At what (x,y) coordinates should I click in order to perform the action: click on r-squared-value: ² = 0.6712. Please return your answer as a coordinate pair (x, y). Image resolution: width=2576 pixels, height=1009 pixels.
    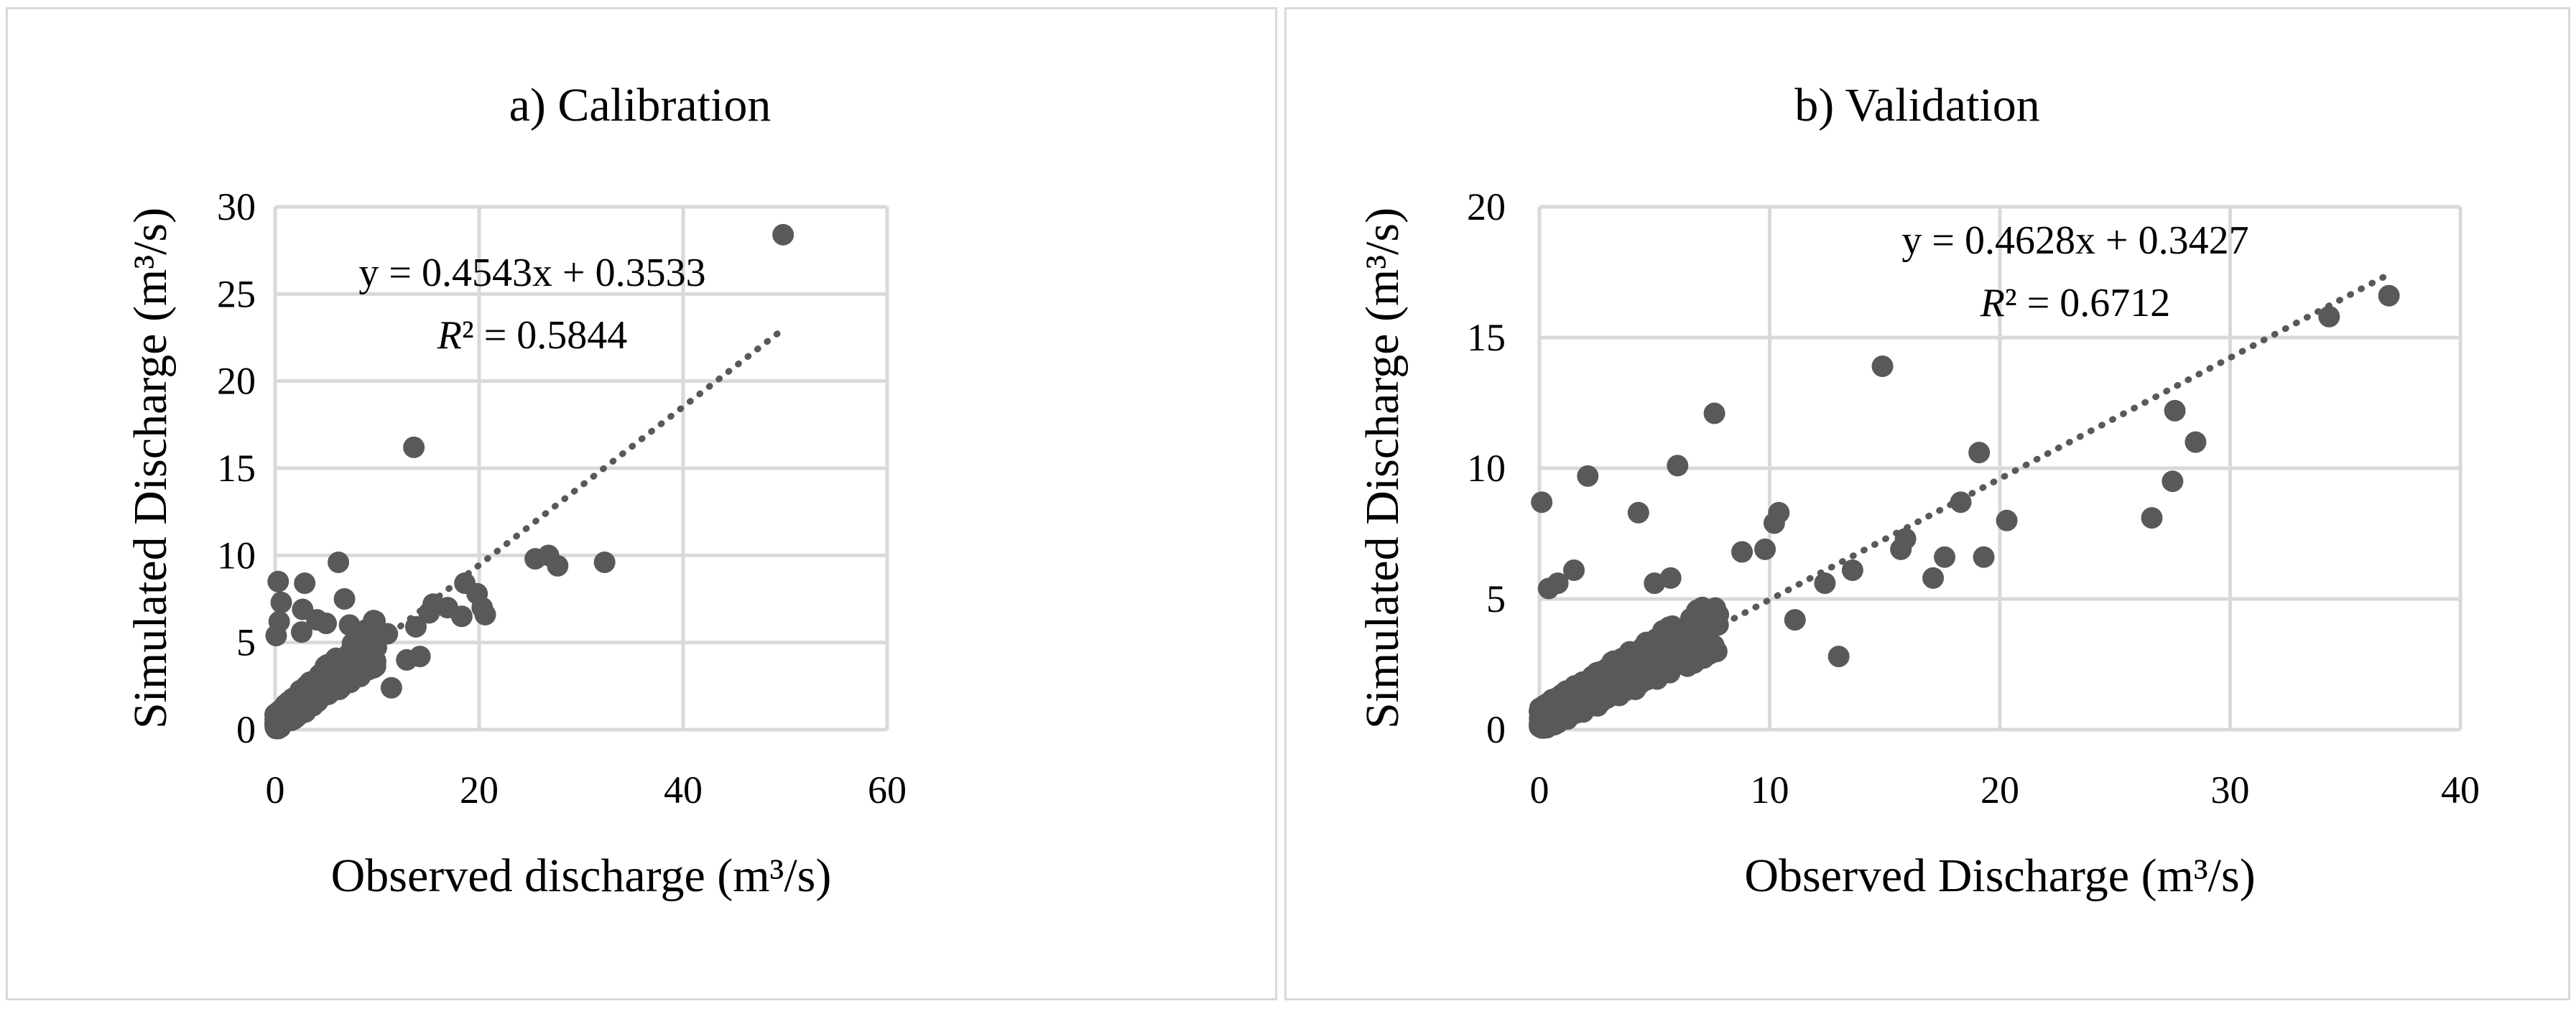
    Looking at the image, I should click on (2087, 303).